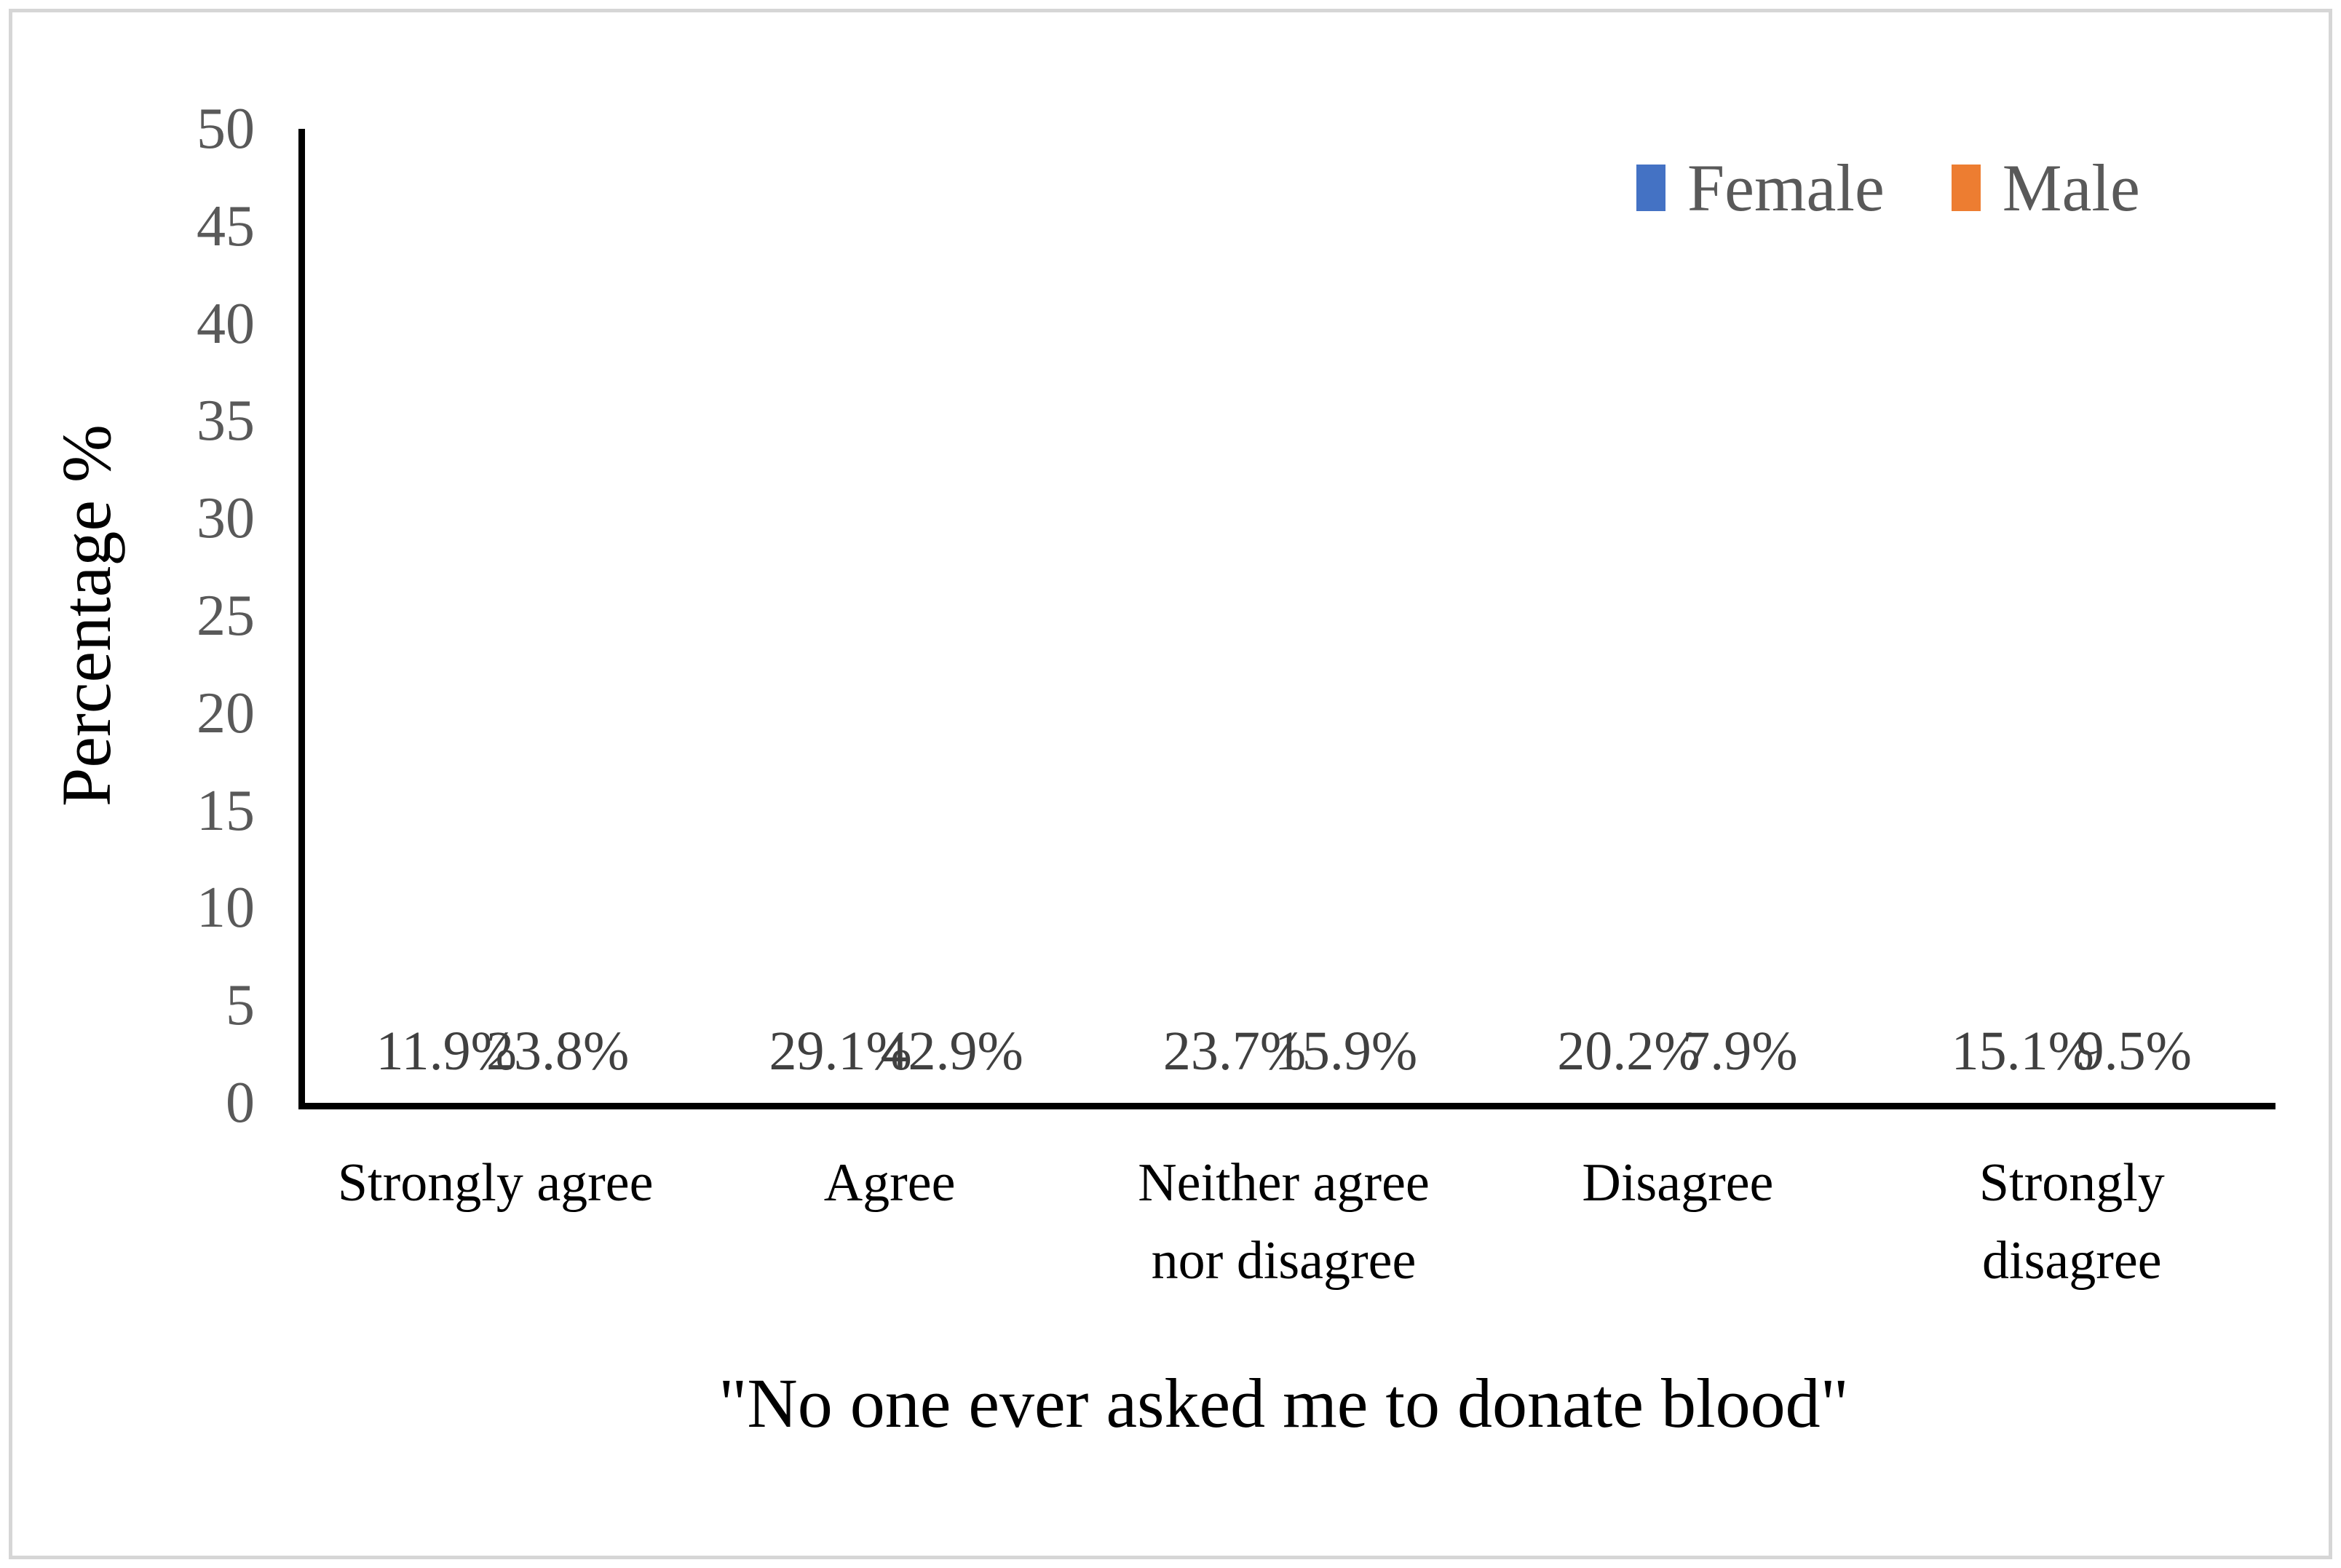  Describe the element at coordinates (502, 616) in the screenshot. I see `bar-group-strongly-agree: 11.9% 23.8%` at that location.